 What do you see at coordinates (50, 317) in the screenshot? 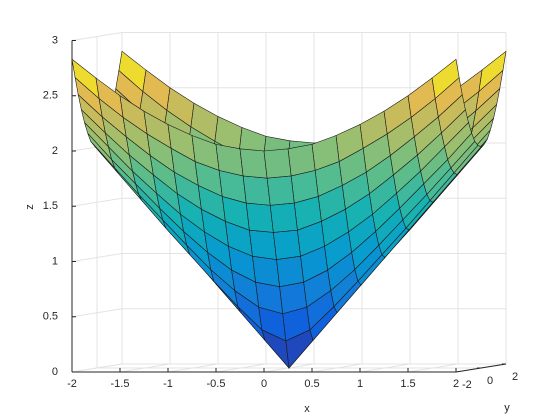
I see `z-tick-label: 0.5` at bounding box center [50, 317].